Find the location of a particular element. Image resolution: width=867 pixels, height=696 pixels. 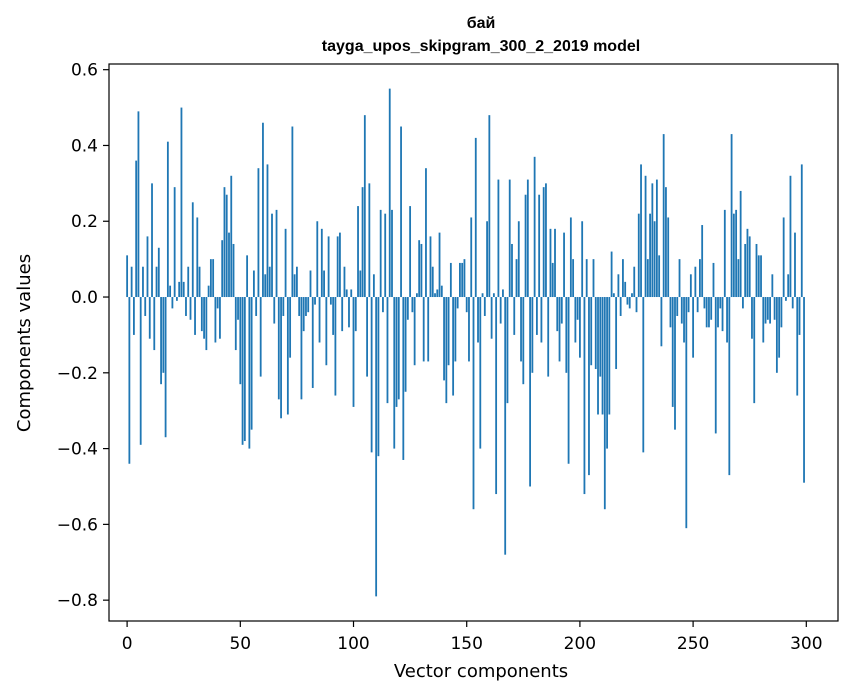

x-tick-label: 0 is located at coordinates (127, 644).